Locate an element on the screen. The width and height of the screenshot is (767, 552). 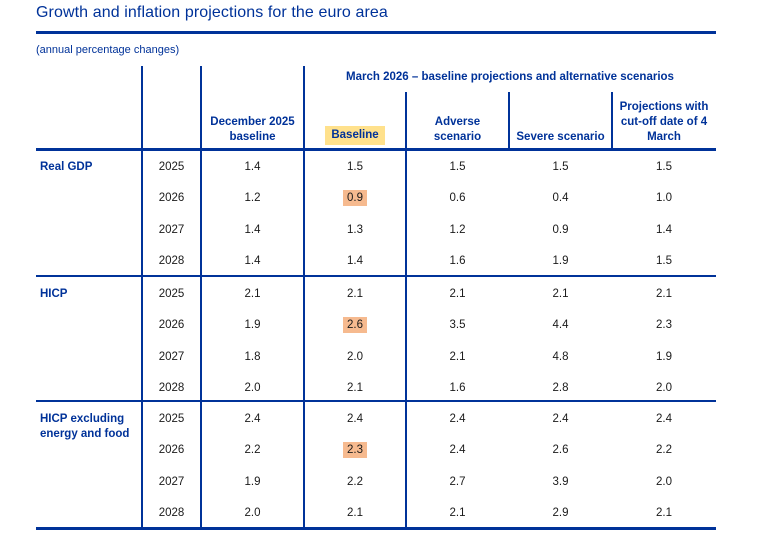
column-header-december-2025-baseline: December 2025 baseline is located at coordinates (252, 129).